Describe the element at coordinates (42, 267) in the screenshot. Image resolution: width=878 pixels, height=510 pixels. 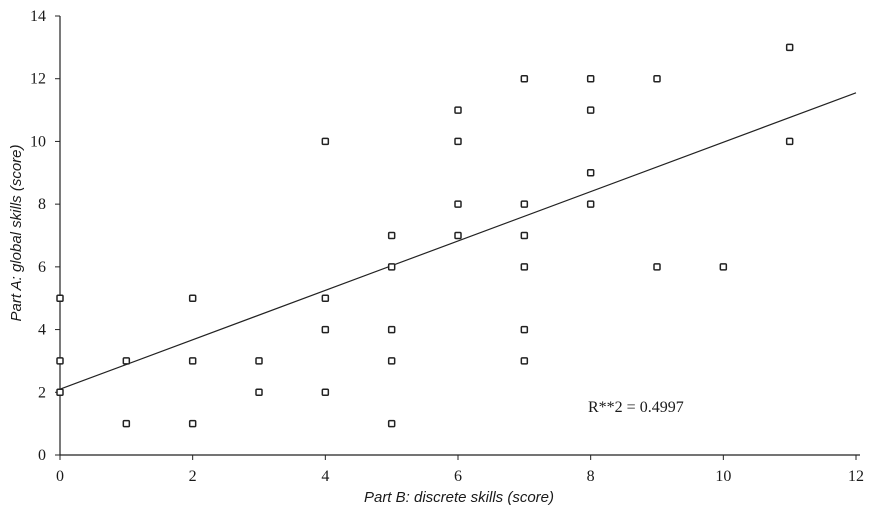
I see `y-tick-label: 6` at that location.